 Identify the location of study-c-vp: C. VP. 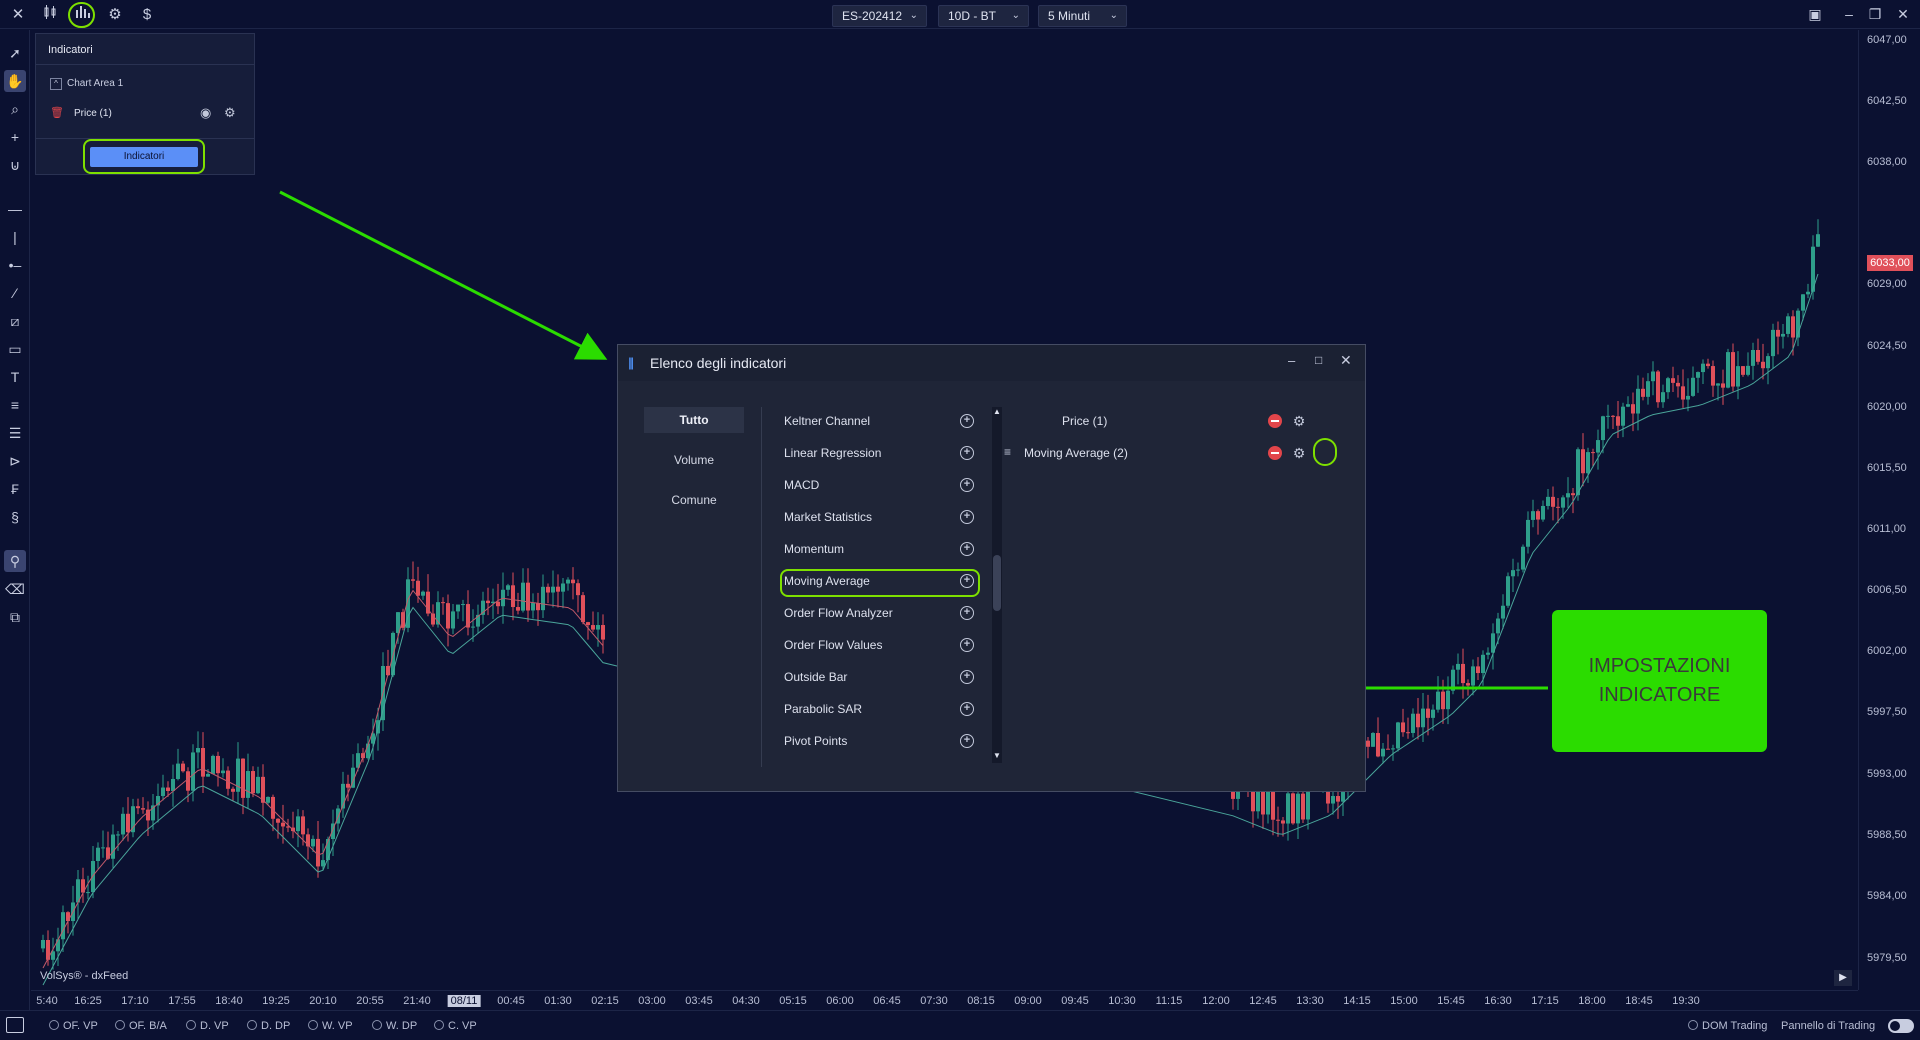
(455, 1026).